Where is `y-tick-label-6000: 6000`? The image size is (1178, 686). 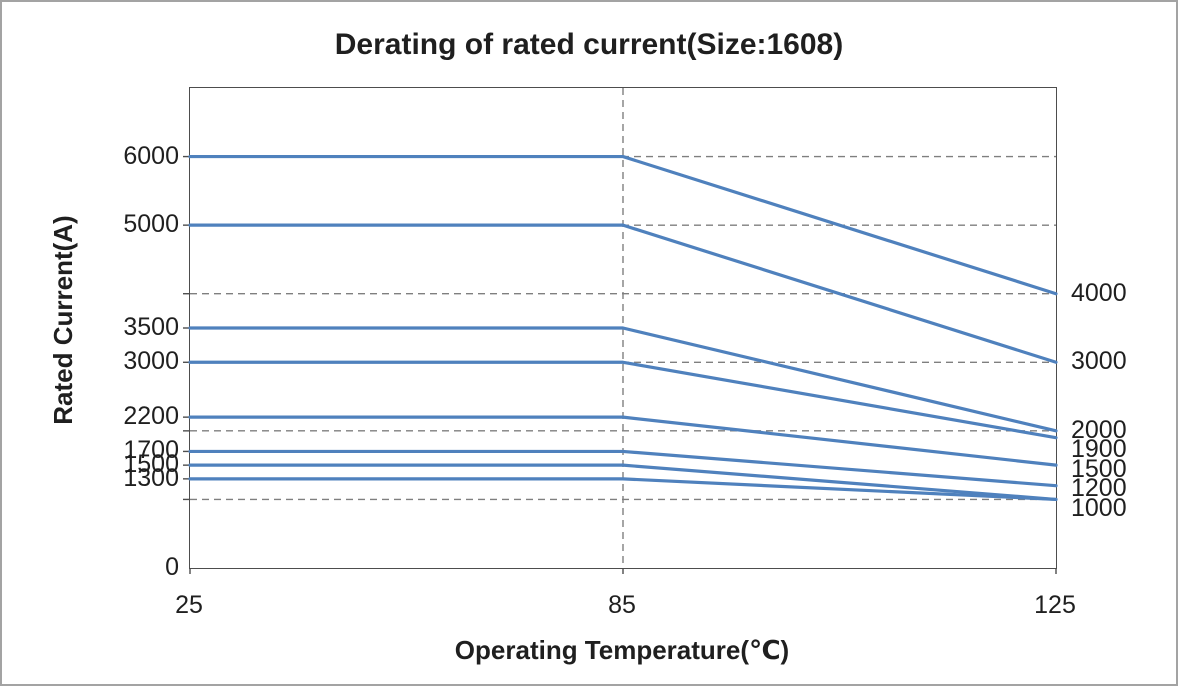
y-tick-label-6000: 6000 is located at coordinates (151, 155).